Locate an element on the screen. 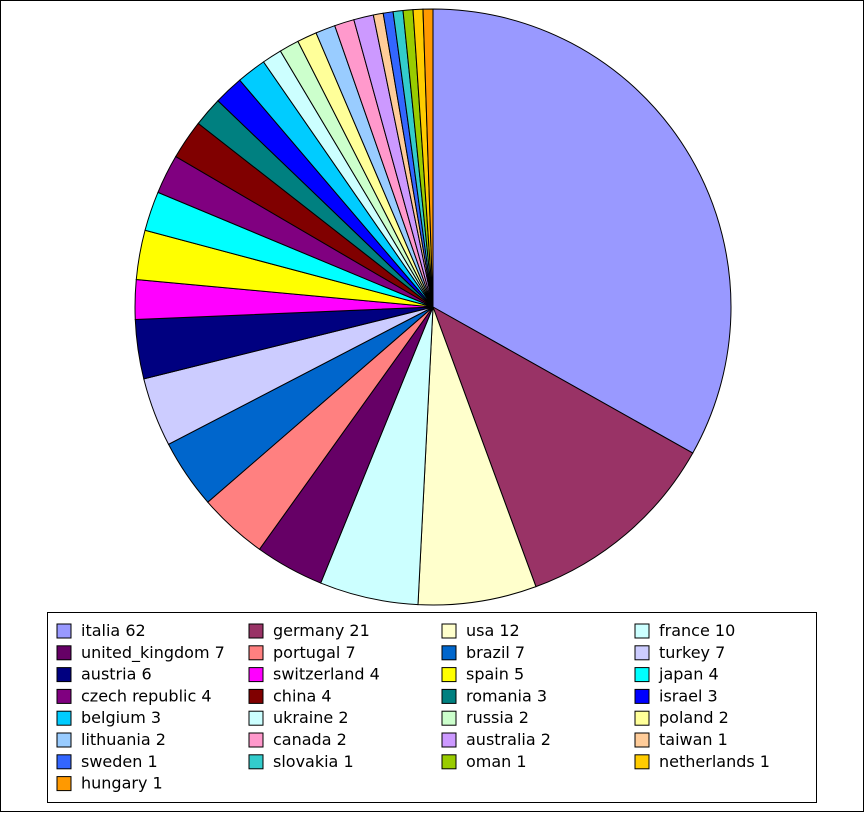  legend-label: israel 3 is located at coordinates (688, 695).